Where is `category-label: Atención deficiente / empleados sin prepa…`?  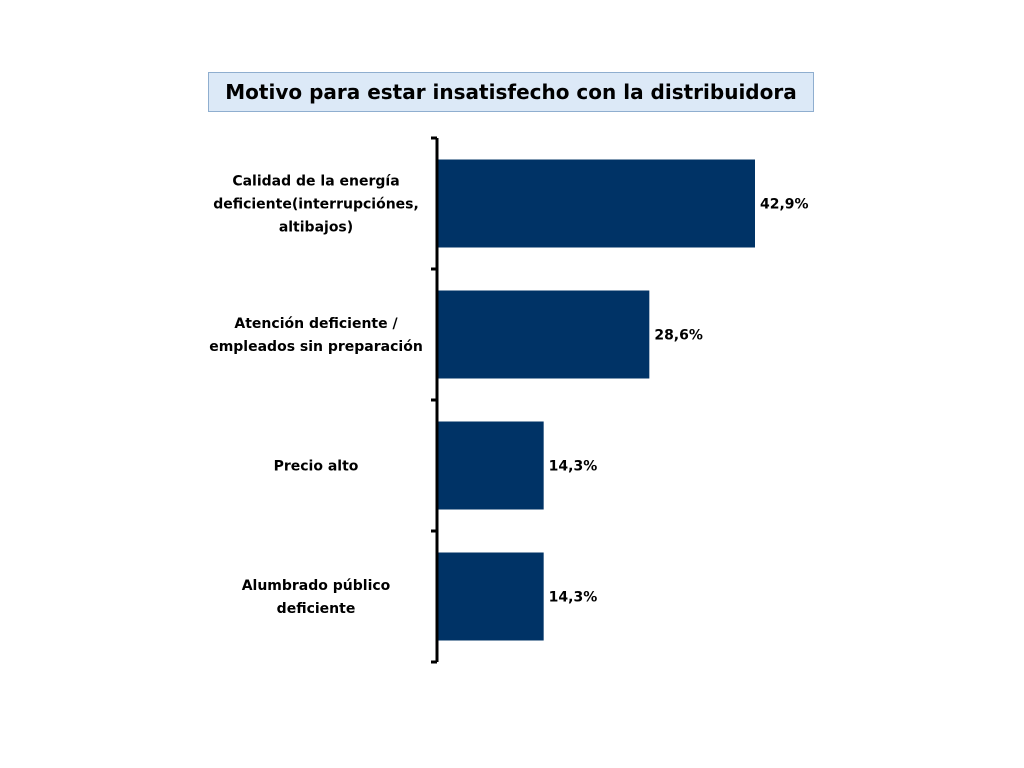 category-label: Atención deficiente / empleados sin prepa… is located at coordinates (316, 335).